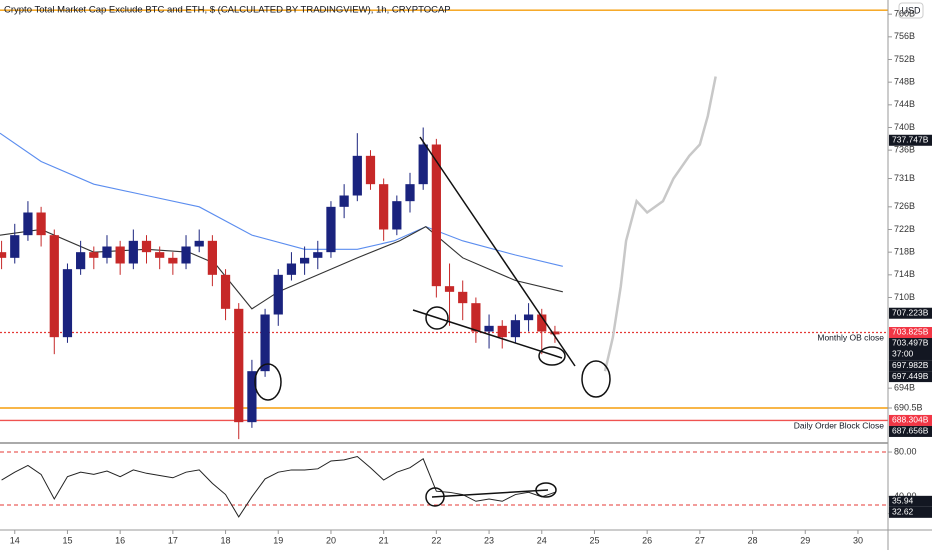 The image size is (932, 550). I want to click on x-tick-label: 17, so click(173, 540).